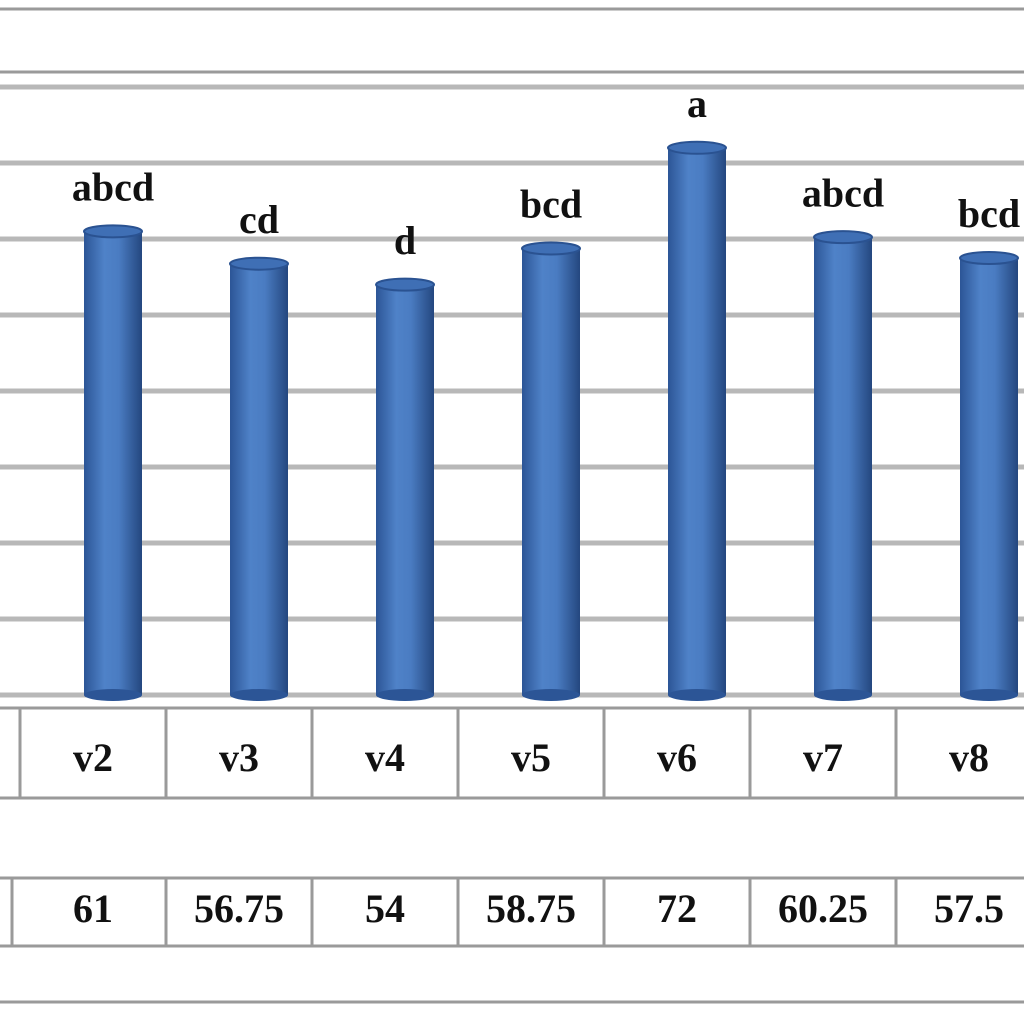  Describe the element at coordinates (531, 757) in the screenshot. I see `x-tick-label: v5` at that location.